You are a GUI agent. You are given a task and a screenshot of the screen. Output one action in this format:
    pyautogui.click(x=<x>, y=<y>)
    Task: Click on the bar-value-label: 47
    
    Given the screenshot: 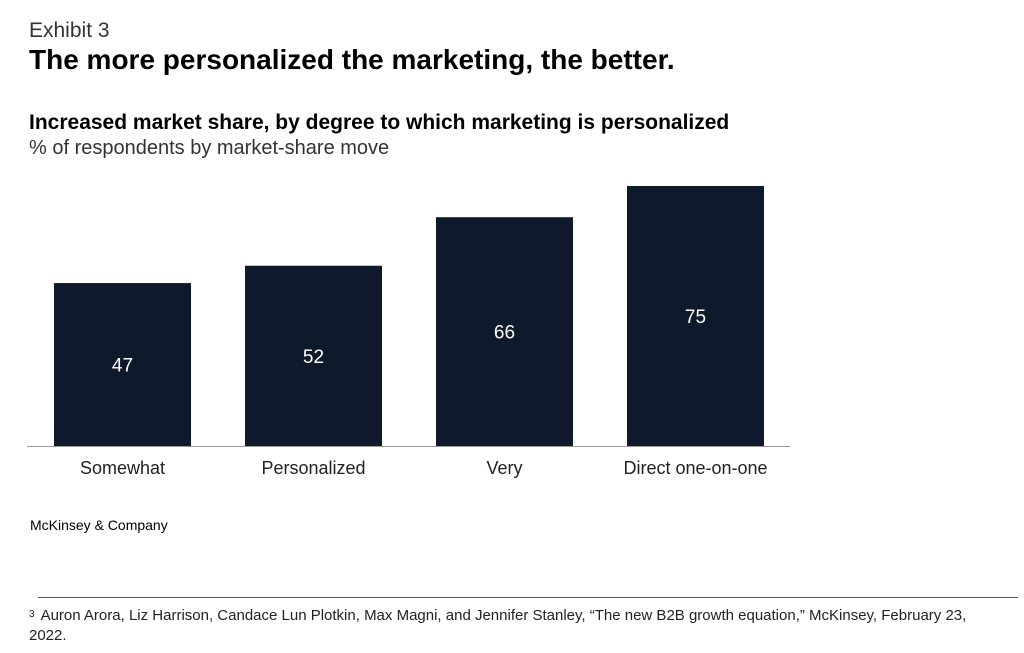 What is the action you would take?
    pyautogui.click(x=122, y=366)
    